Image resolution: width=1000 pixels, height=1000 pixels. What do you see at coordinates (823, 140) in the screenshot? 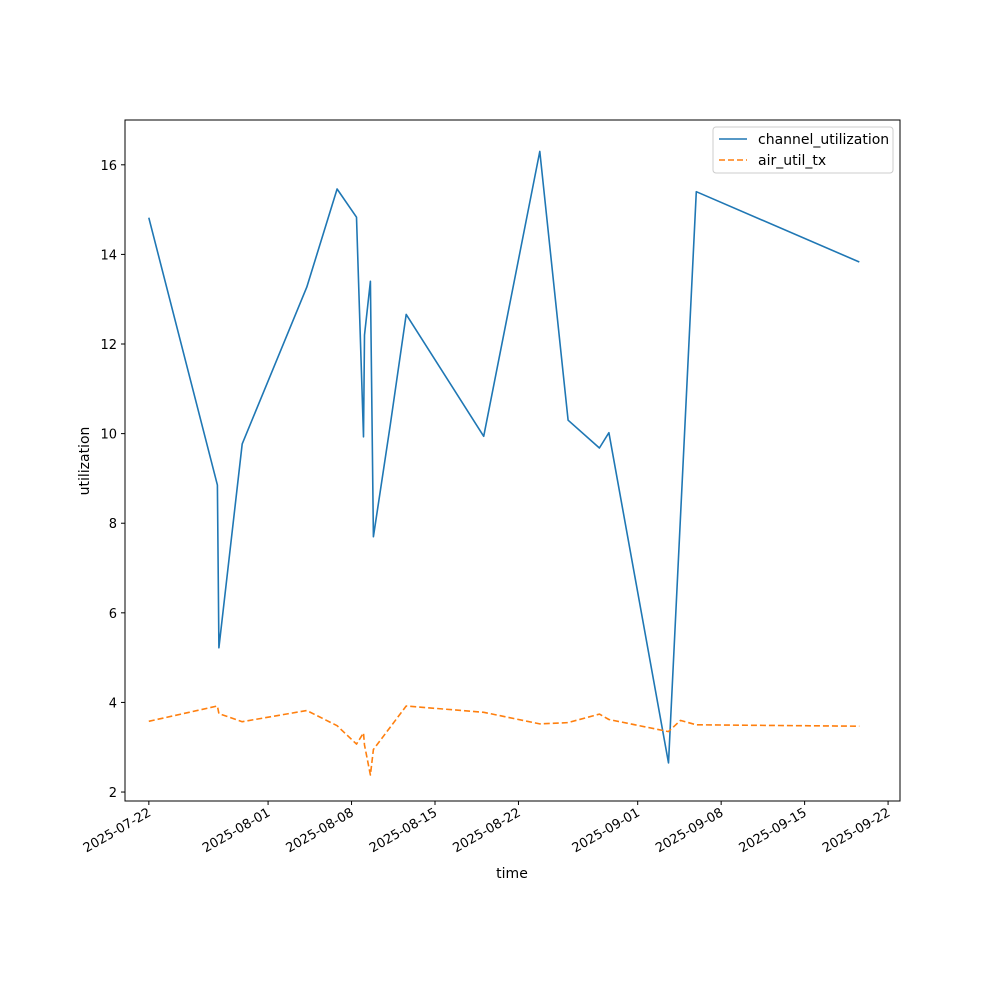
I see `legend-label-channel-utilization: channel_utilization` at bounding box center [823, 140].